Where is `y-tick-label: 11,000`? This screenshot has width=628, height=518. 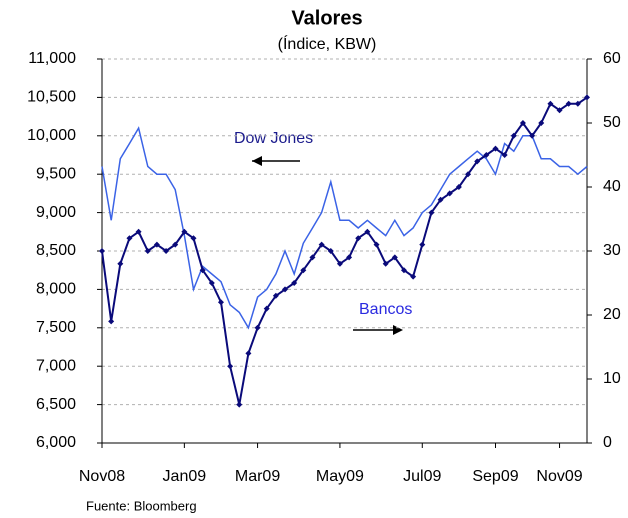 y-tick-label: 11,000 is located at coordinates (52, 58).